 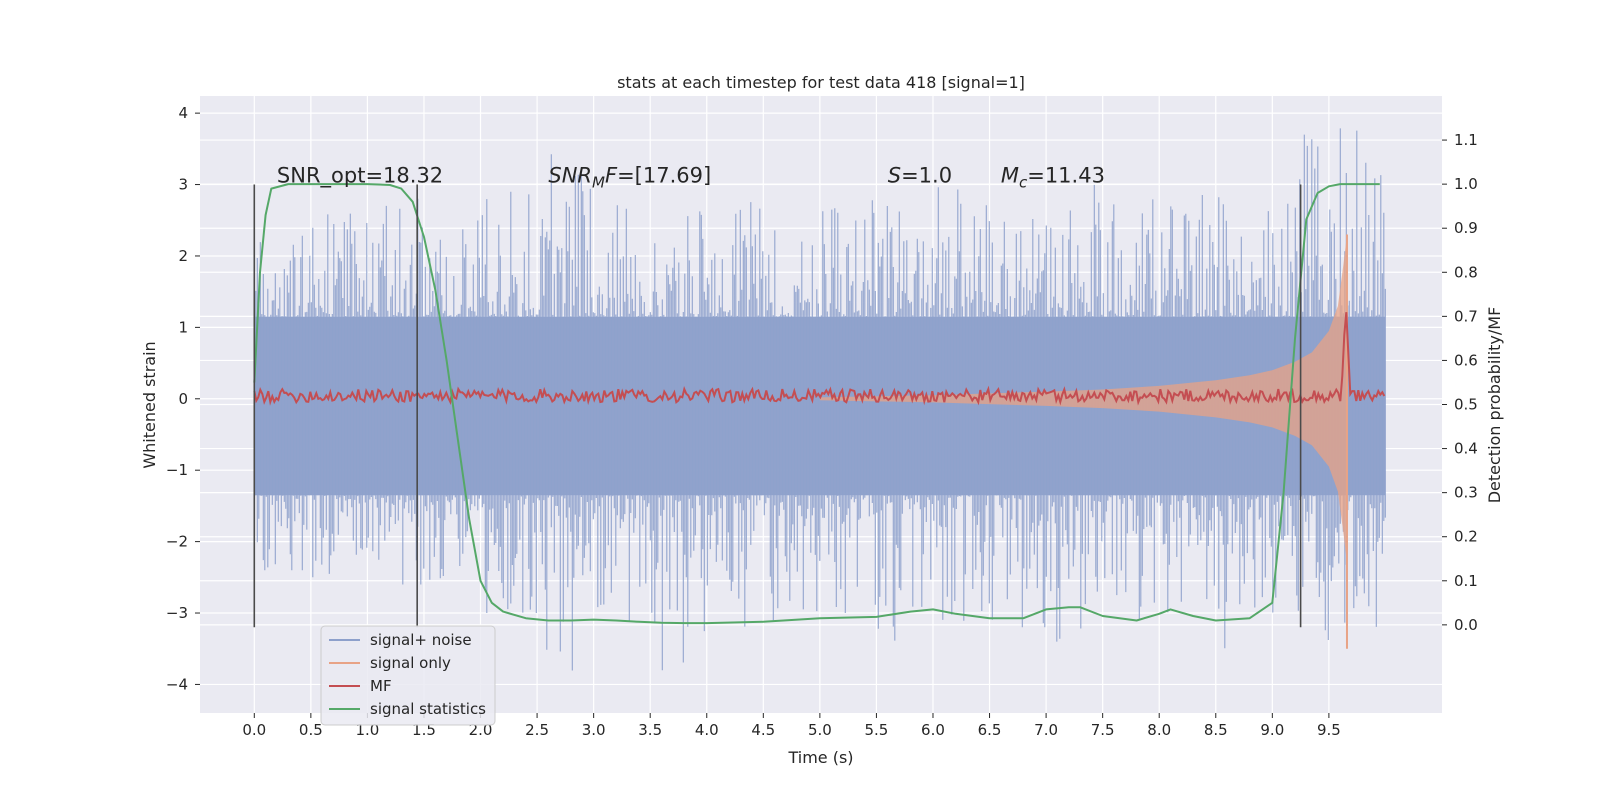 What do you see at coordinates (410, 663) in the screenshot?
I see `legend-label-signal-only: signal only` at bounding box center [410, 663].